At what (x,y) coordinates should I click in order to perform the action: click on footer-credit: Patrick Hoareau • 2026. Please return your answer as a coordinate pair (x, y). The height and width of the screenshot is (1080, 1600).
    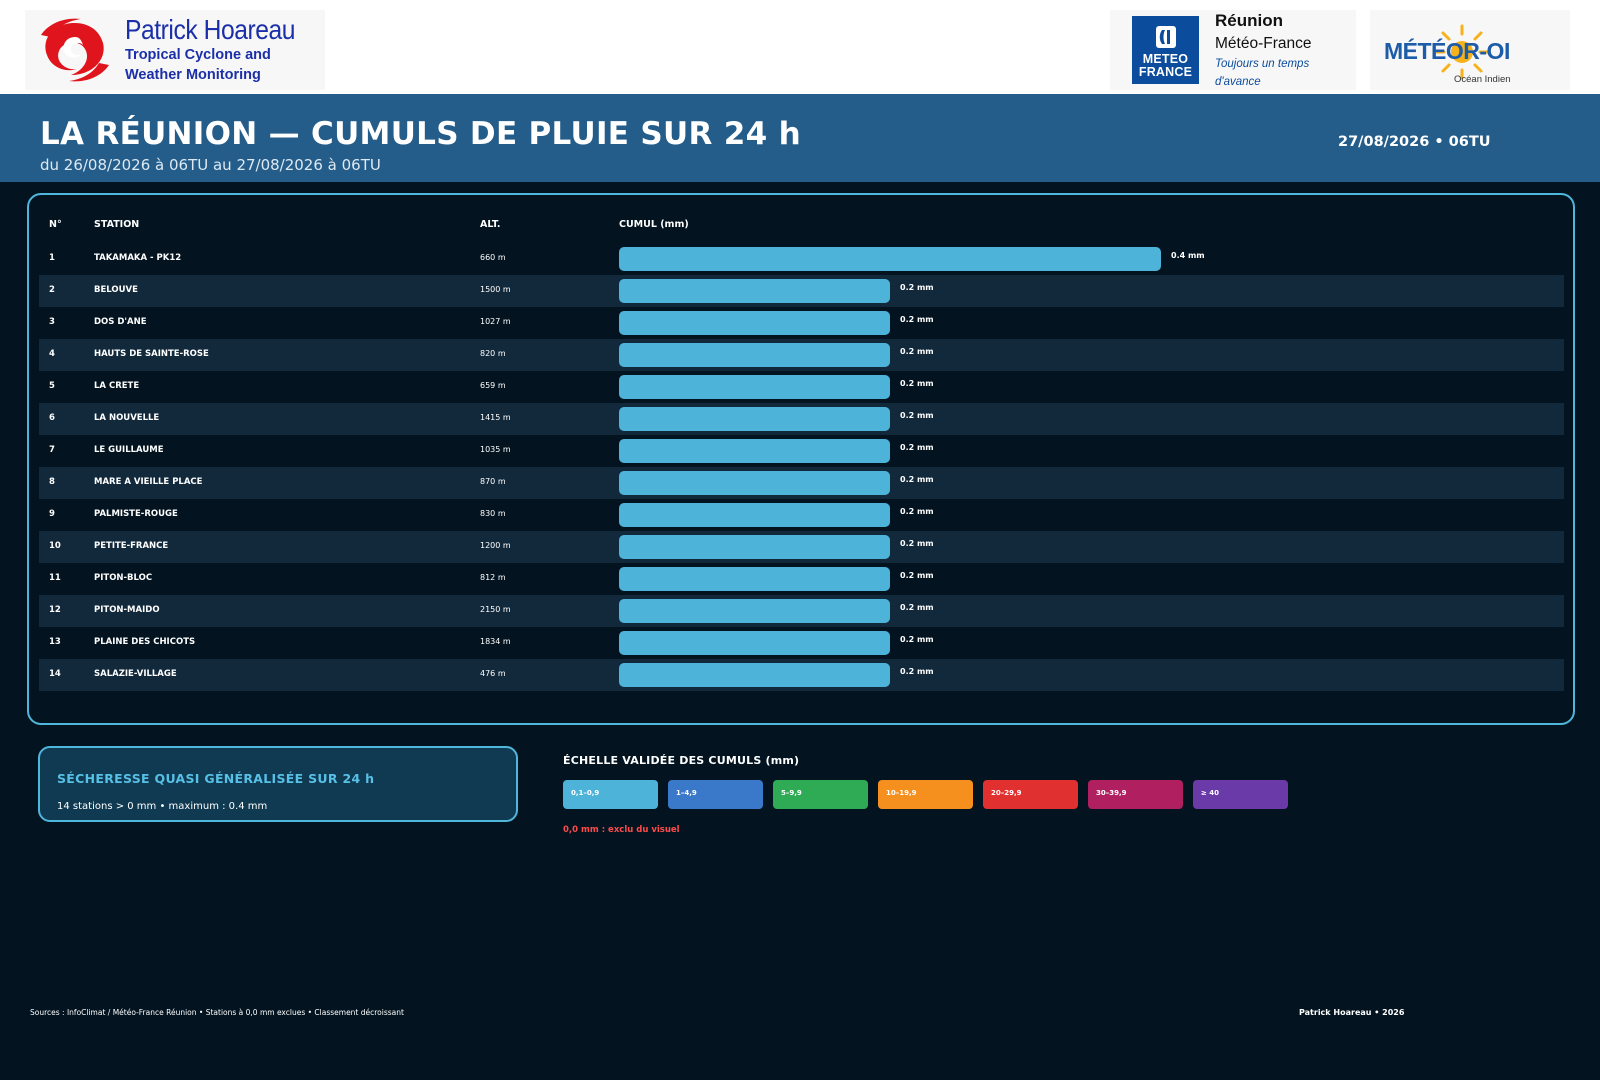
    Looking at the image, I should click on (1352, 1012).